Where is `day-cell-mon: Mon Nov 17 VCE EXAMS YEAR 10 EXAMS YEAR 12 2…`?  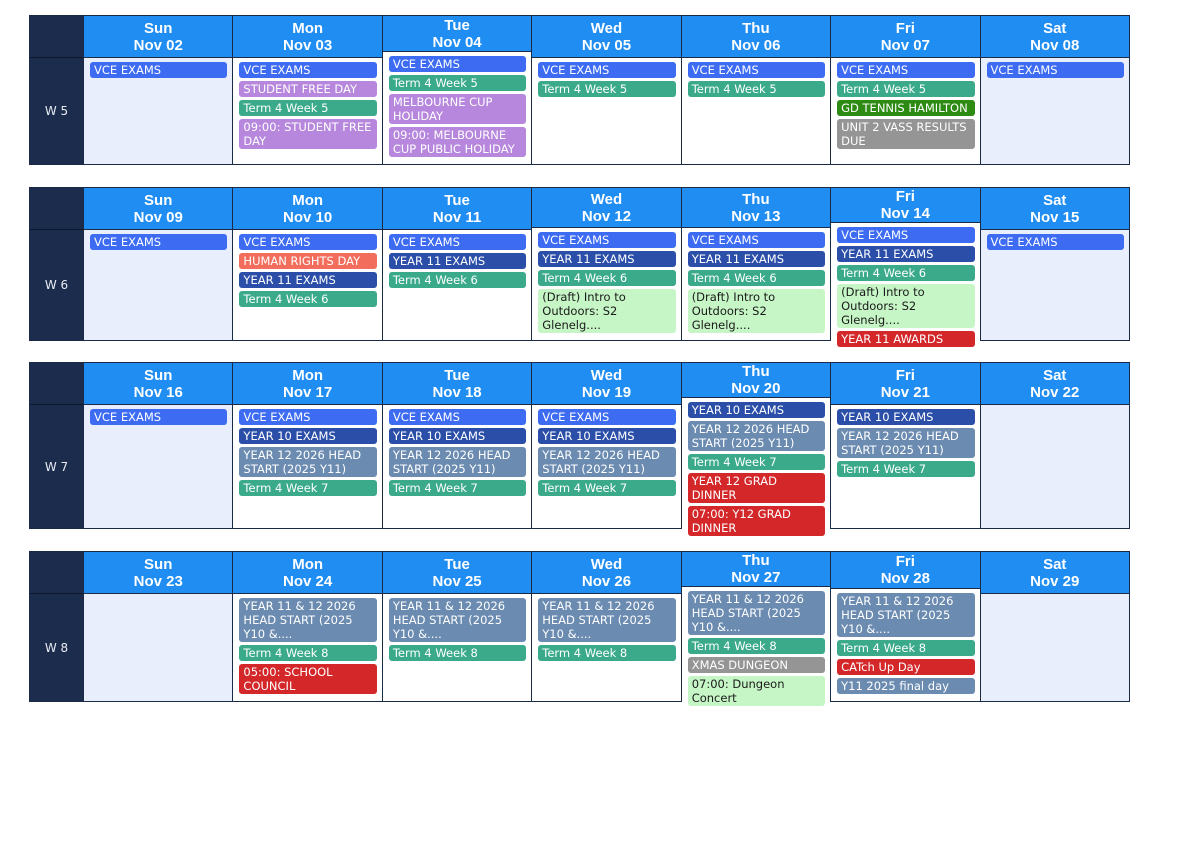 day-cell-mon: Mon Nov 17 VCE EXAMS YEAR 10 EXAMS YEAR 12 2… is located at coordinates (307, 445).